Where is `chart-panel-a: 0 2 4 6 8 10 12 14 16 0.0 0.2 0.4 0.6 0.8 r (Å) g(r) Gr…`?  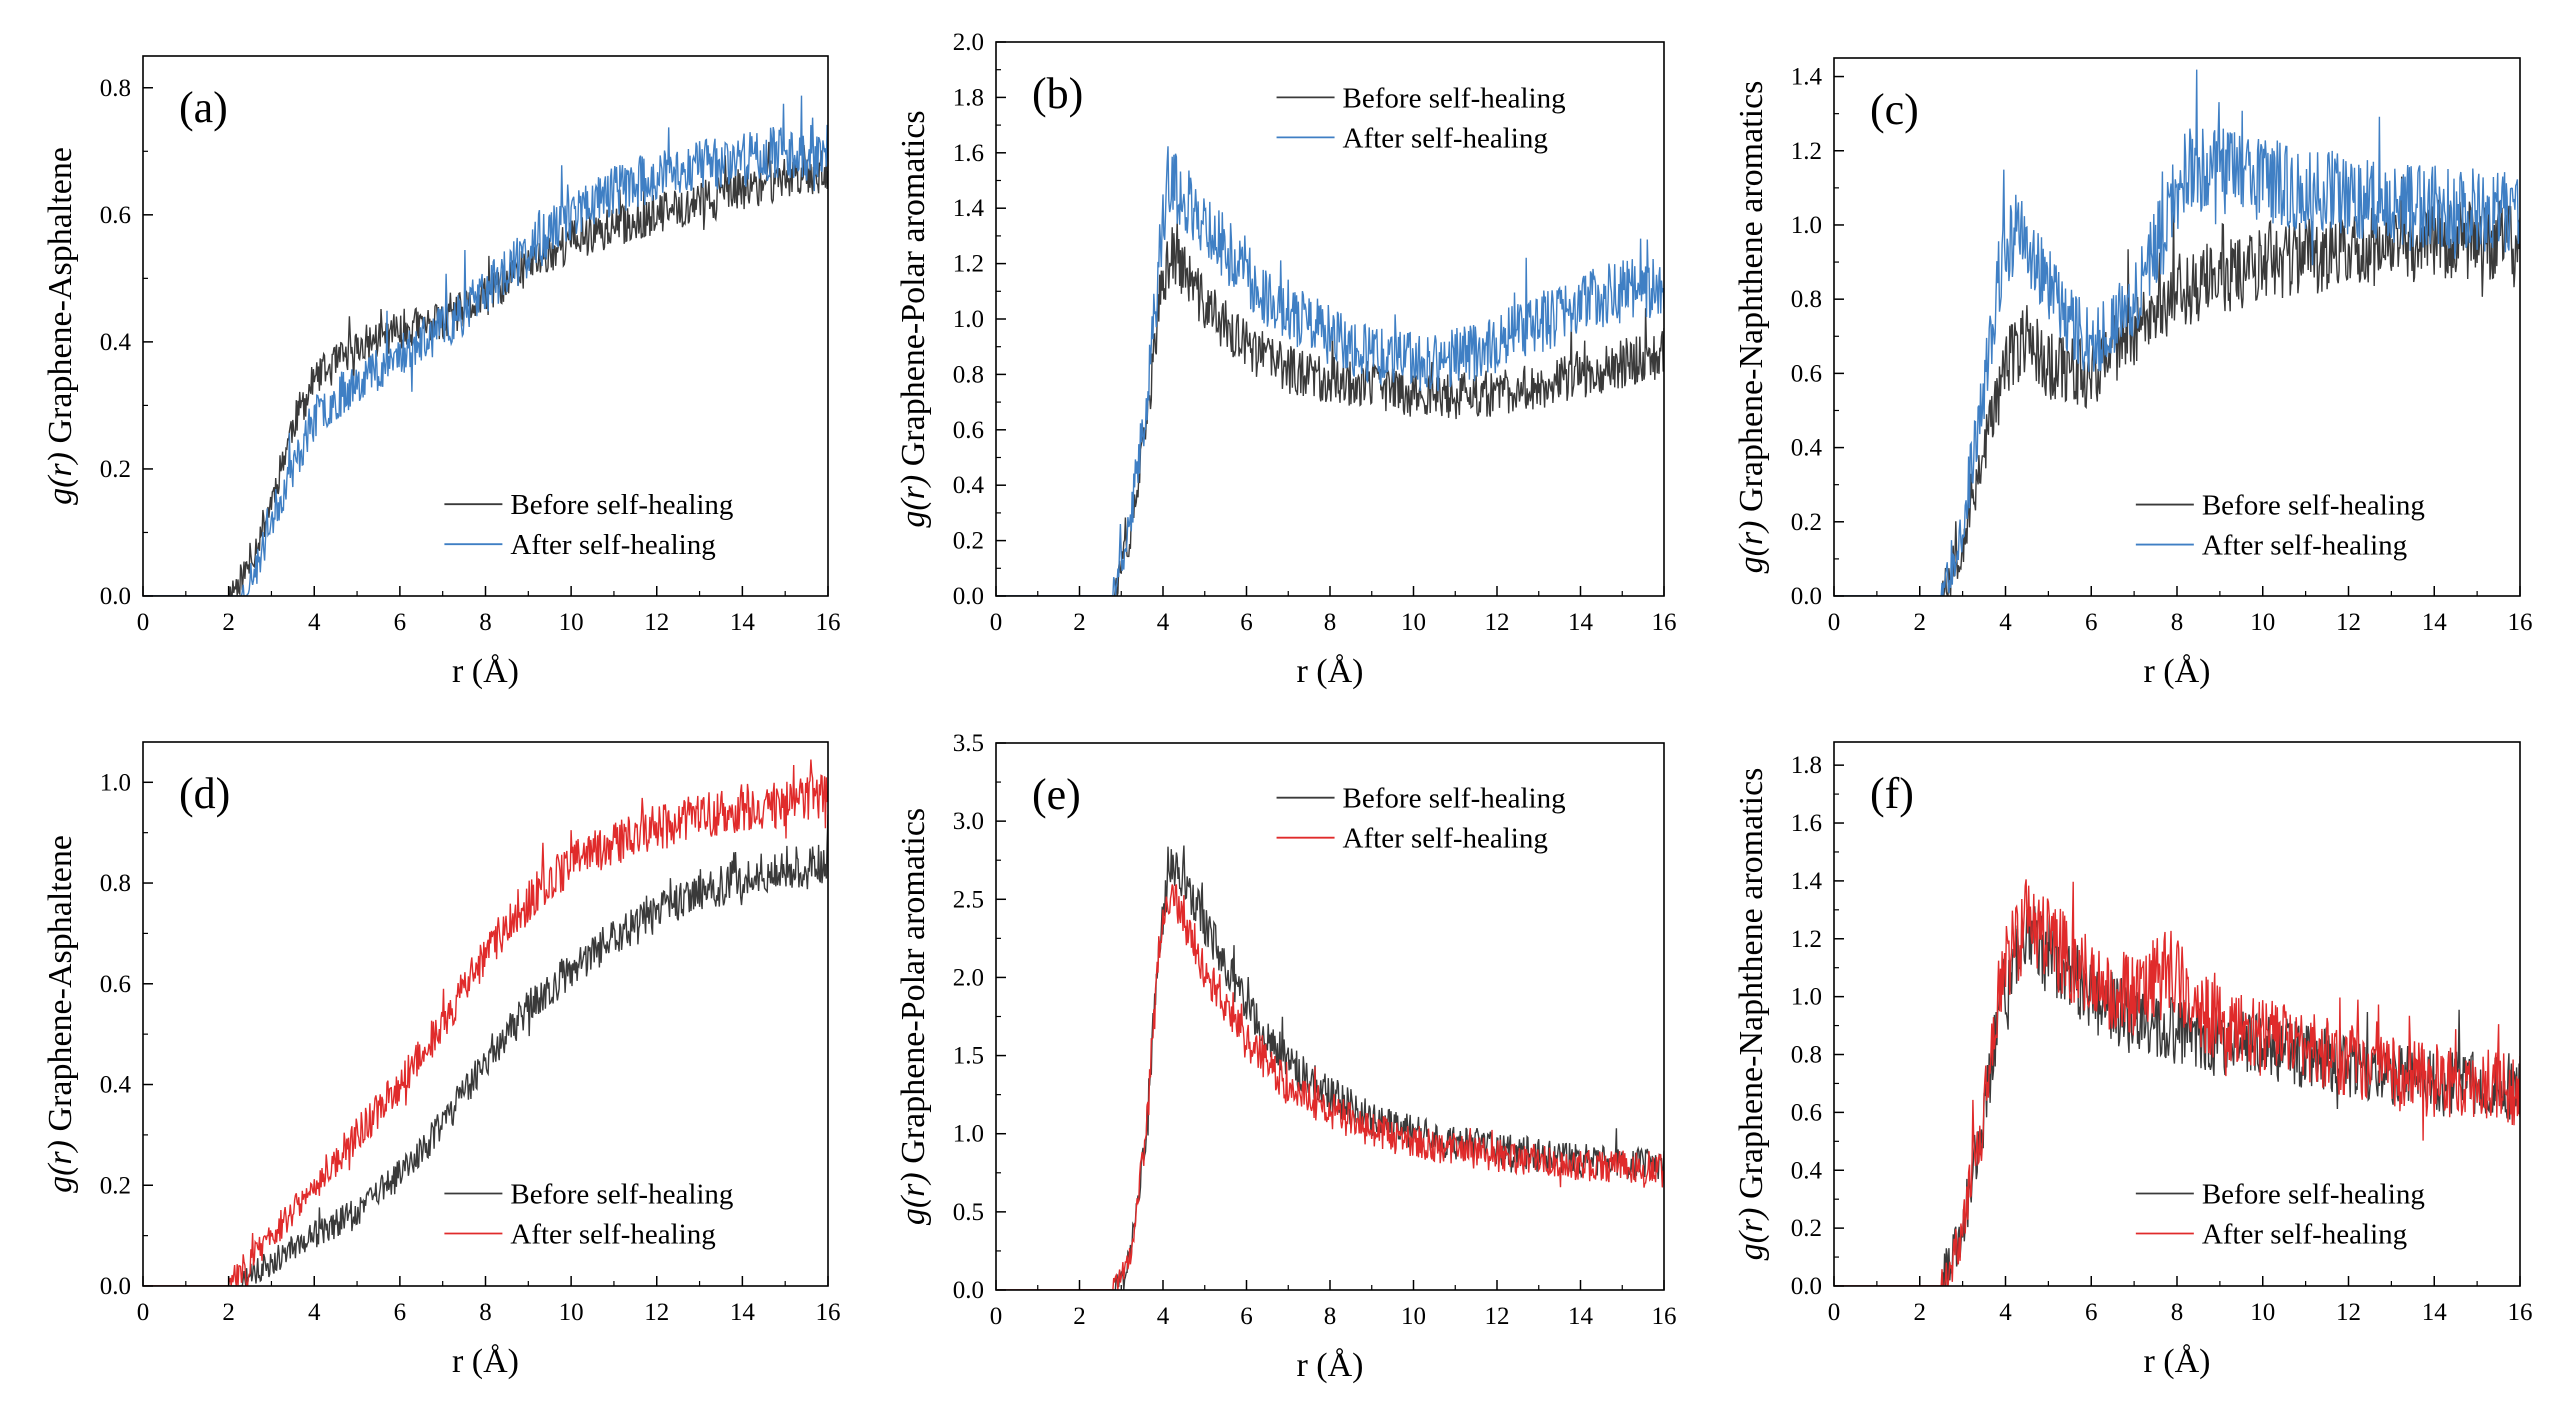
chart-panel-a: 0 2 4 6 8 10 12 14 16 0.0 0.2 0.4 0.6 0.8 r (Å) g(r) Gr… is located at coordinates (441, 372).